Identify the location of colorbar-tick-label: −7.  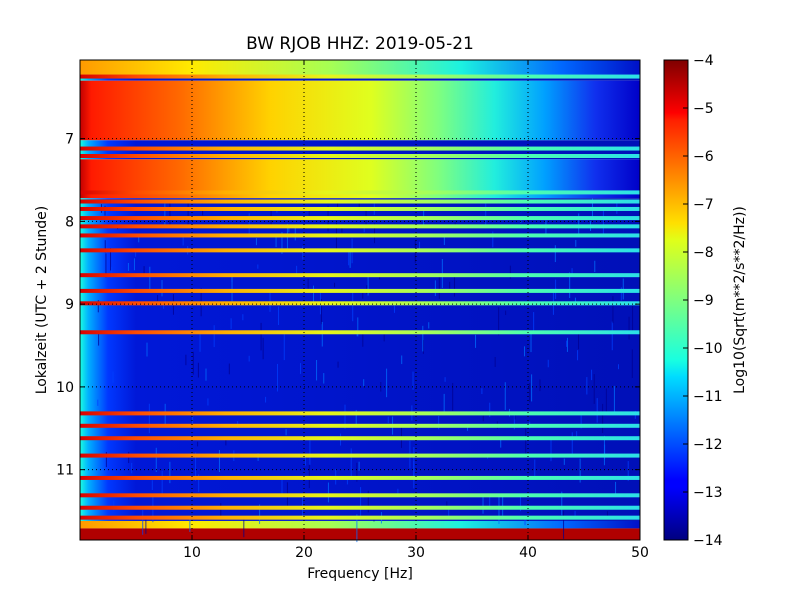
(703, 205).